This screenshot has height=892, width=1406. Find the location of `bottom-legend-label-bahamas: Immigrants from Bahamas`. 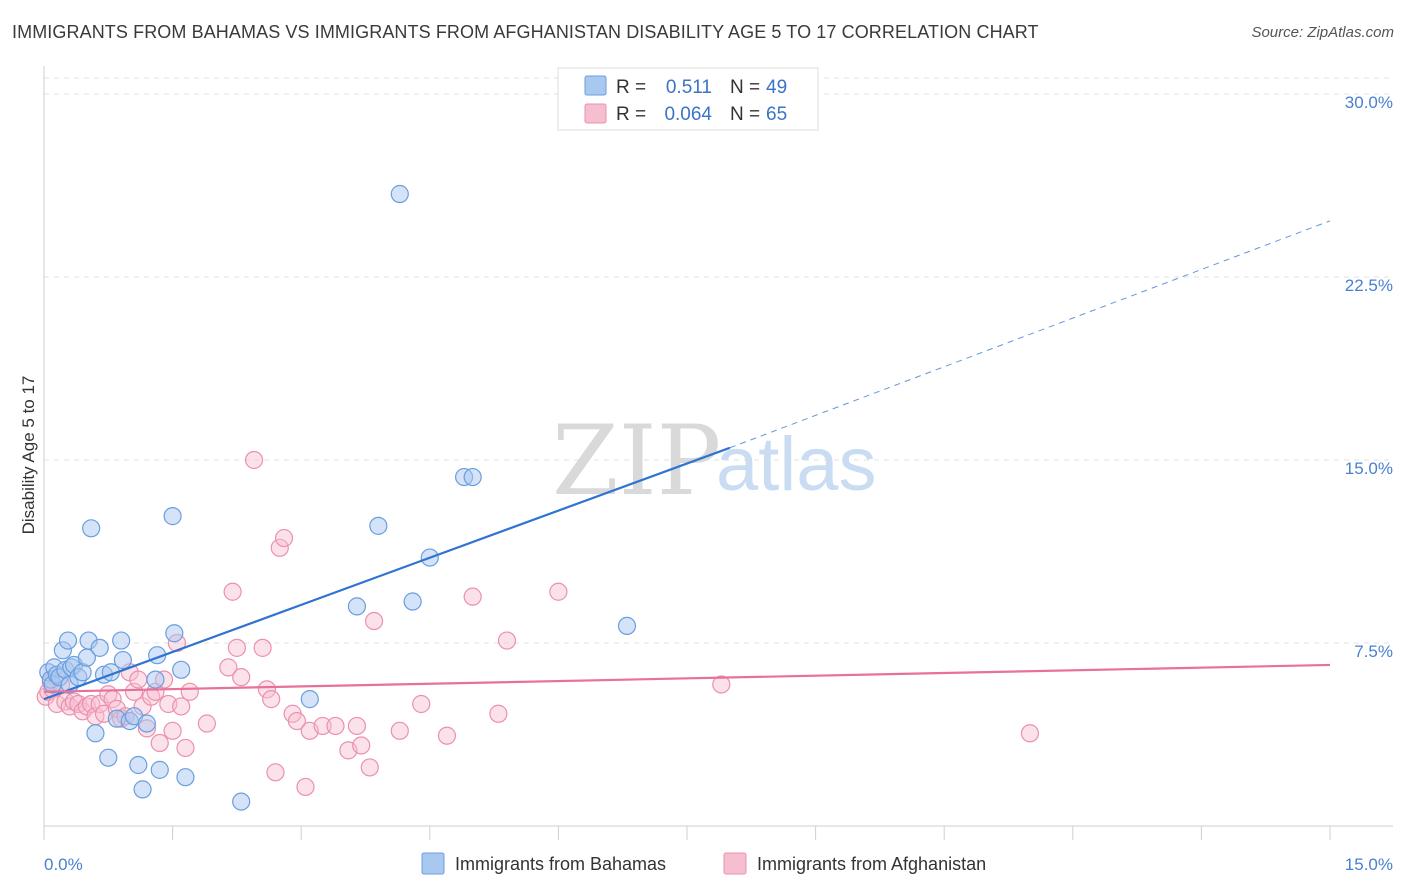

bottom-legend-label-bahamas: Immigrants from Bahamas is located at coordinates (560, 864).